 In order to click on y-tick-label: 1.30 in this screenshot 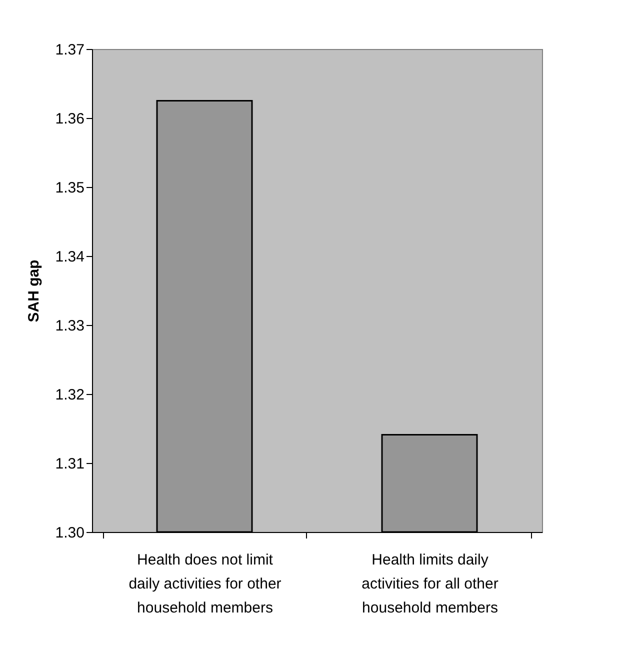, I will do `click(69, 533)`.